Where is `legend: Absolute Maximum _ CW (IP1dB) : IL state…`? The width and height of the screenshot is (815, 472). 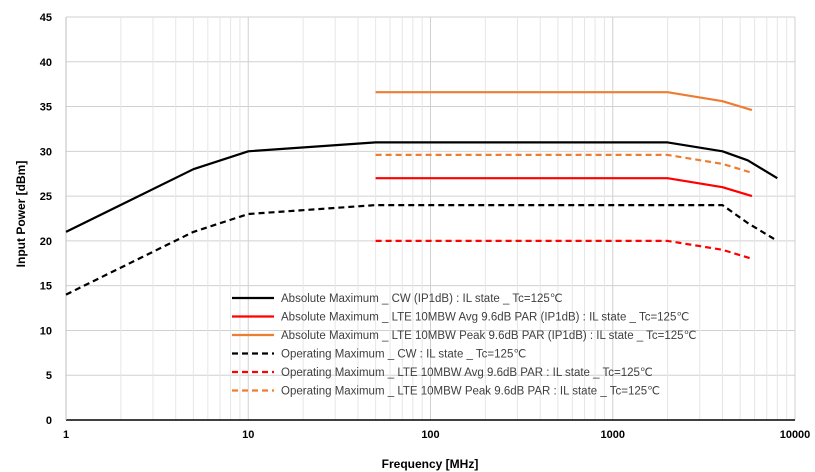
legend: Absolute Maximum _ CW (IP1dB) : IL state… is located at coordinates (464, 345).